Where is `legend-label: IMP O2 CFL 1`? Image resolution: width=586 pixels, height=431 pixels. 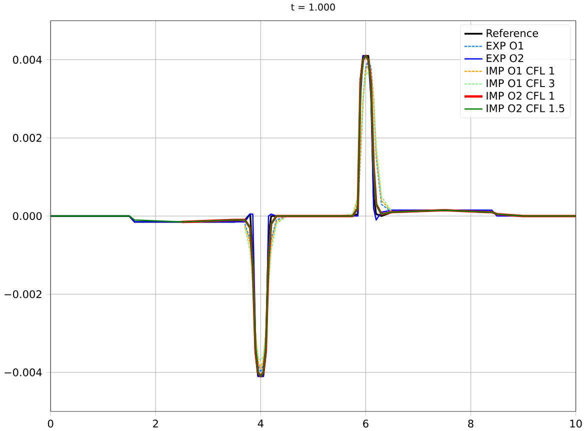
legend-label: IMP O2 CFL 1 is located at coordinates (520, 96).